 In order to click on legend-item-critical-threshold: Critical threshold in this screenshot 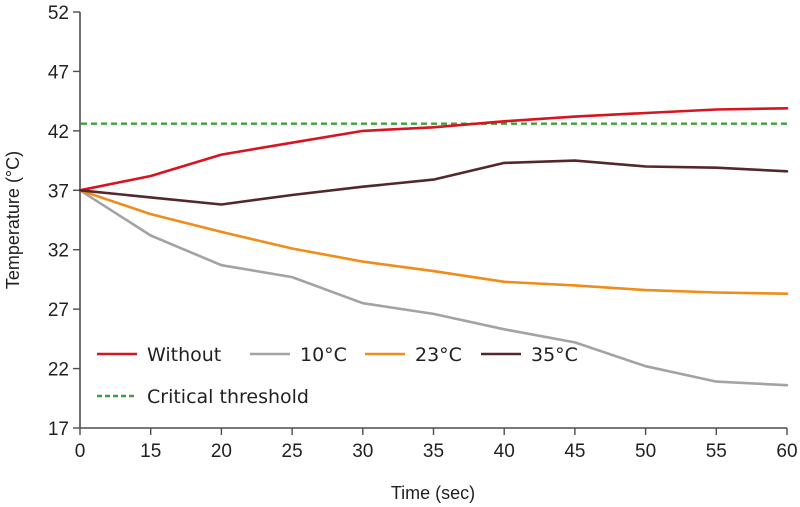, I will do `click(203, 397)`.